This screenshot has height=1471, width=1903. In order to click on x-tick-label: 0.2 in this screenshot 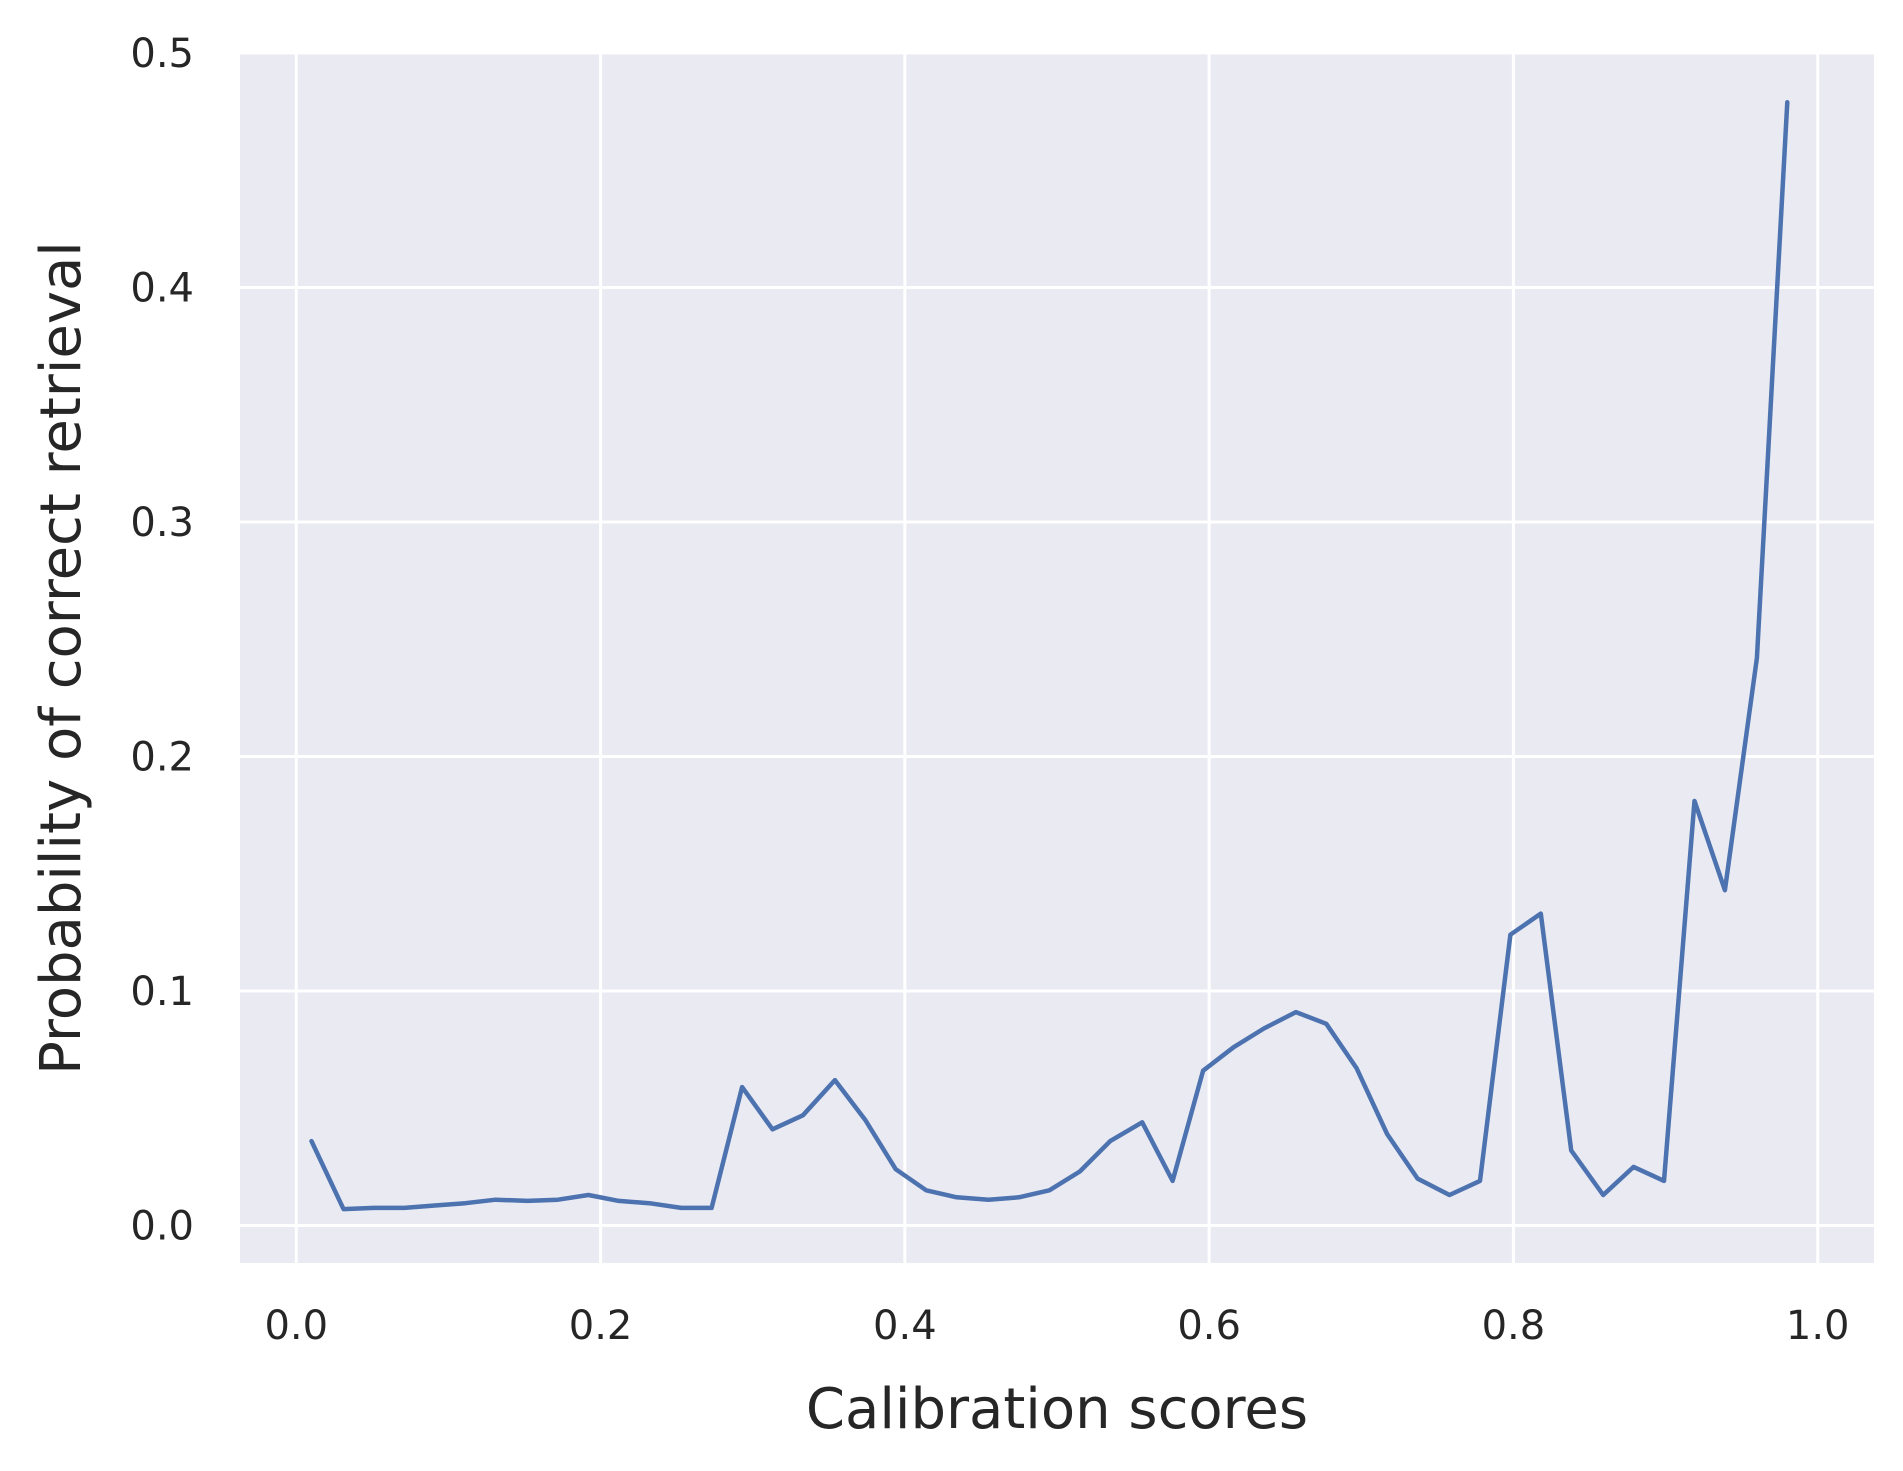, I will do `click(601, 1326)`.